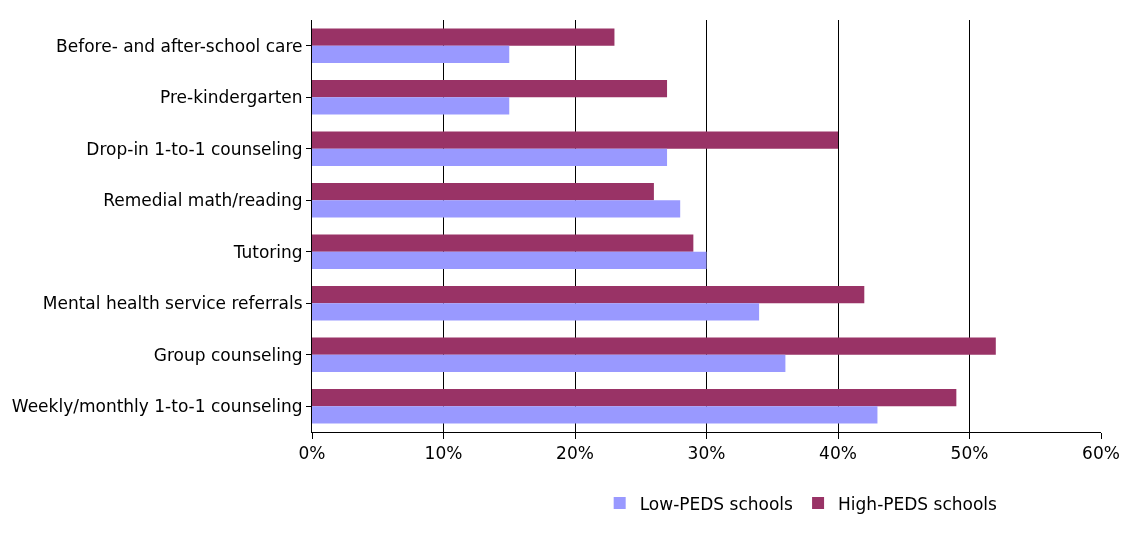 This screenshot has height=533, width=1132. Describe the element at coordinates (203, 200) in the screenshot. I see `y-tick-label: Remedial math/reading` at that location.